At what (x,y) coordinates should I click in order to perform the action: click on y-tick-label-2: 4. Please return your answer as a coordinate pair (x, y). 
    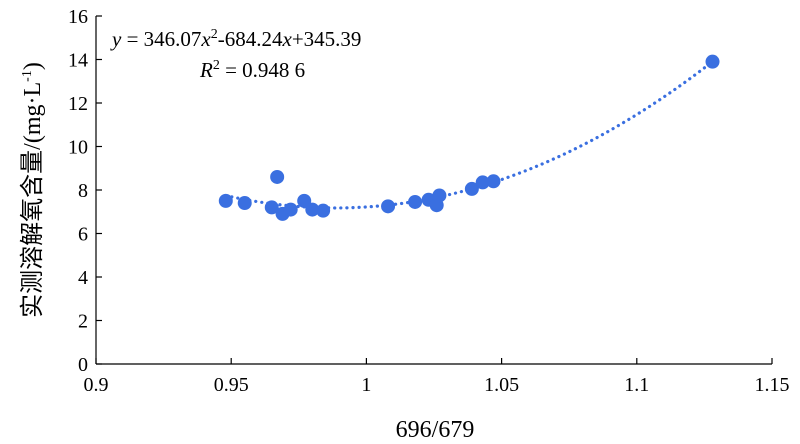
    Looking at the image, I should click on (83, 278).